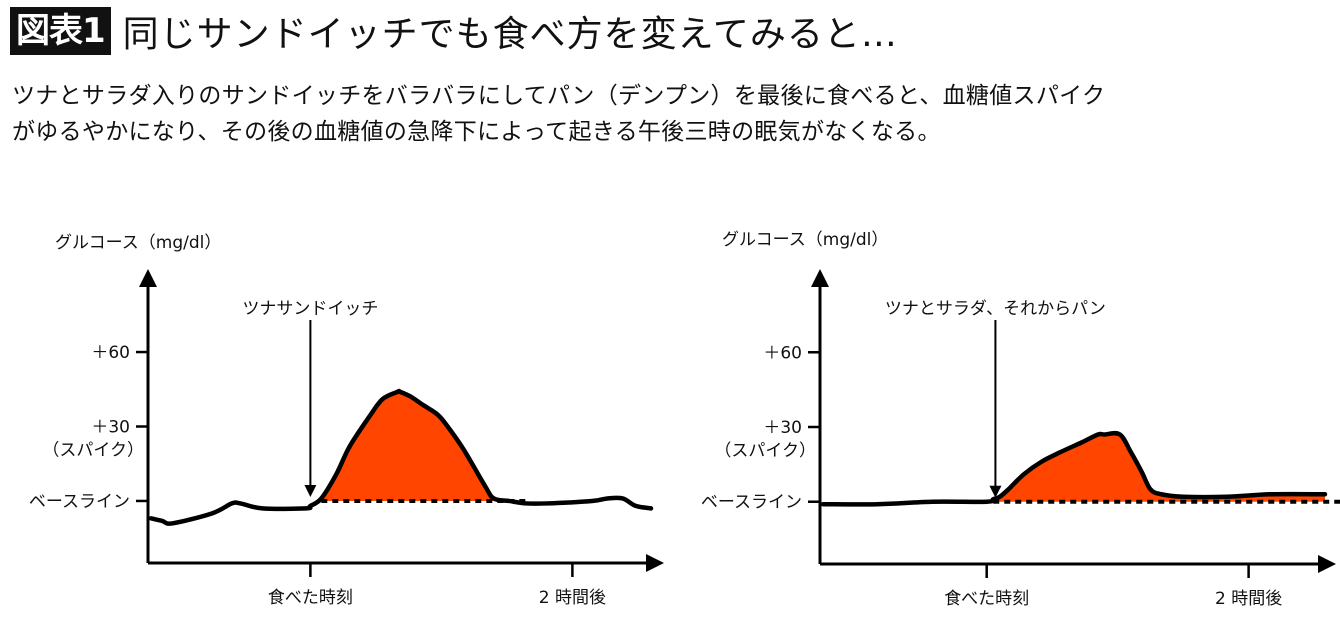 This screenshot has width=1340, height=630. I want to click on spike-area, so click(1159, 468).